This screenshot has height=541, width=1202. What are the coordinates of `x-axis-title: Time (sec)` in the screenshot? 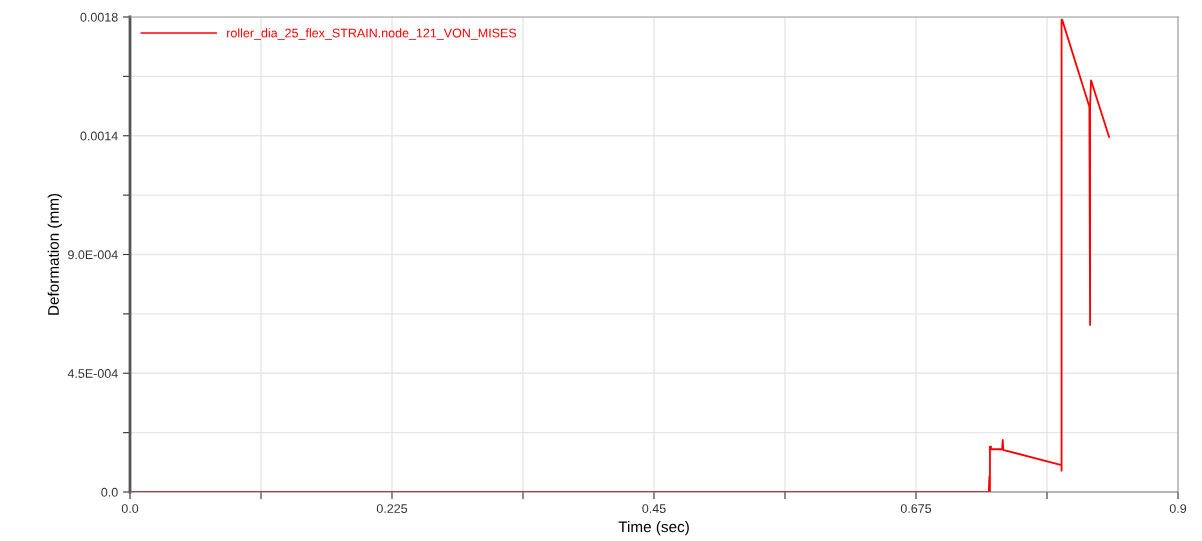 It's located at (653, 528).